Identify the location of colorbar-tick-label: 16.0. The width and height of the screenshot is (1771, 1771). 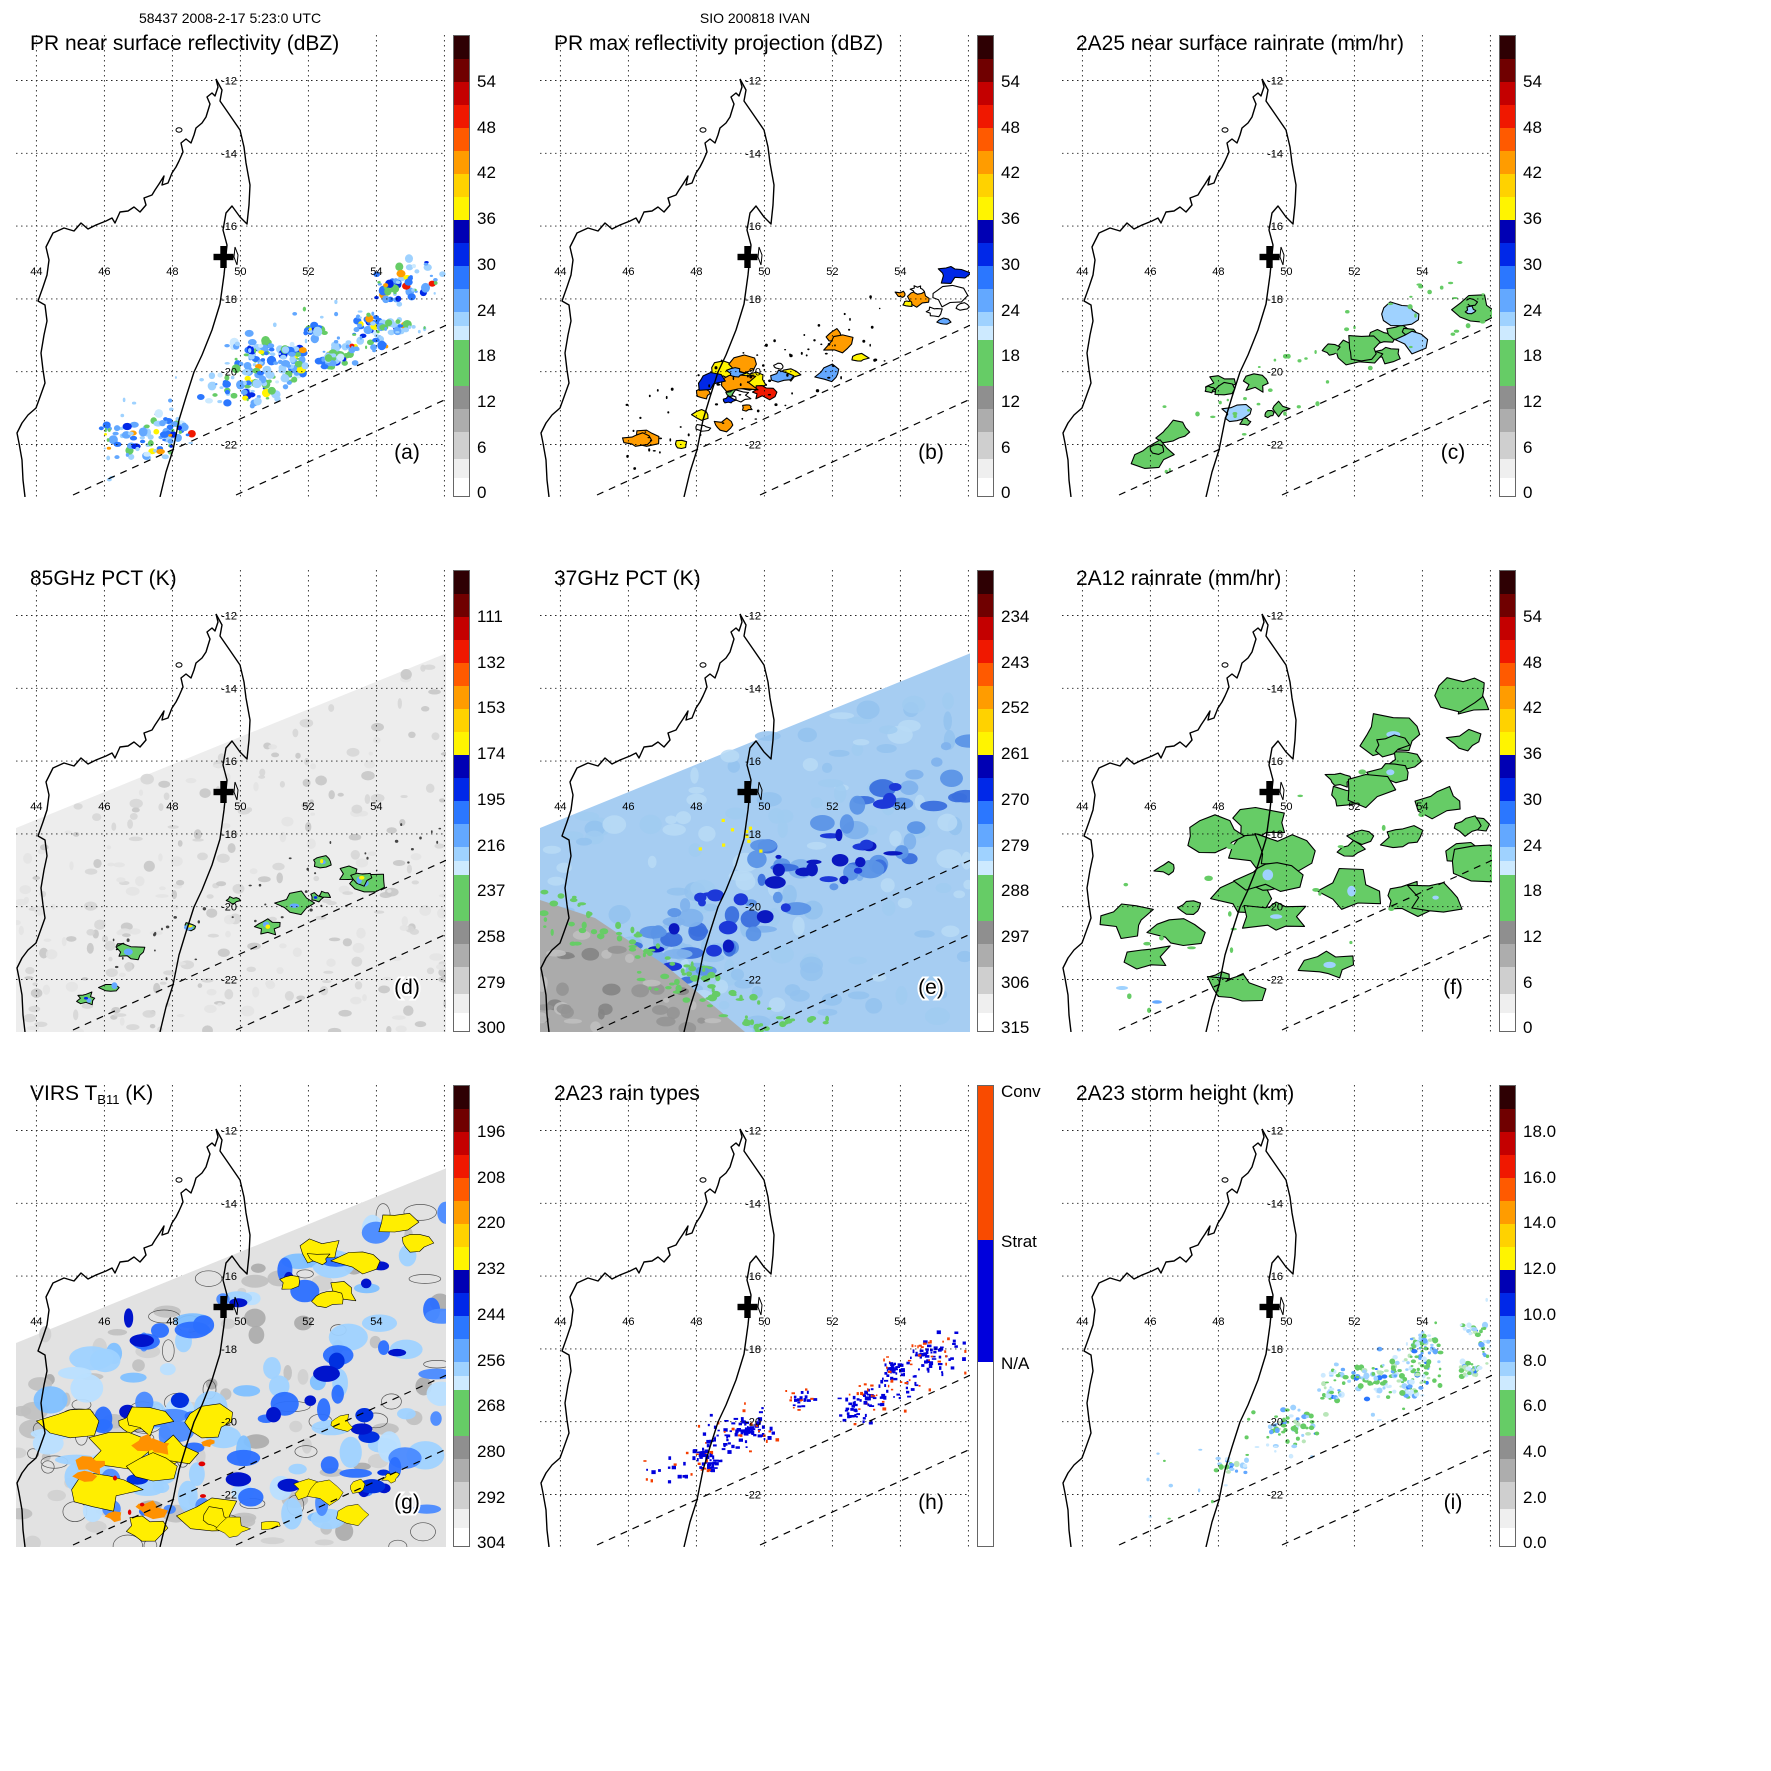
(1540, 1177).